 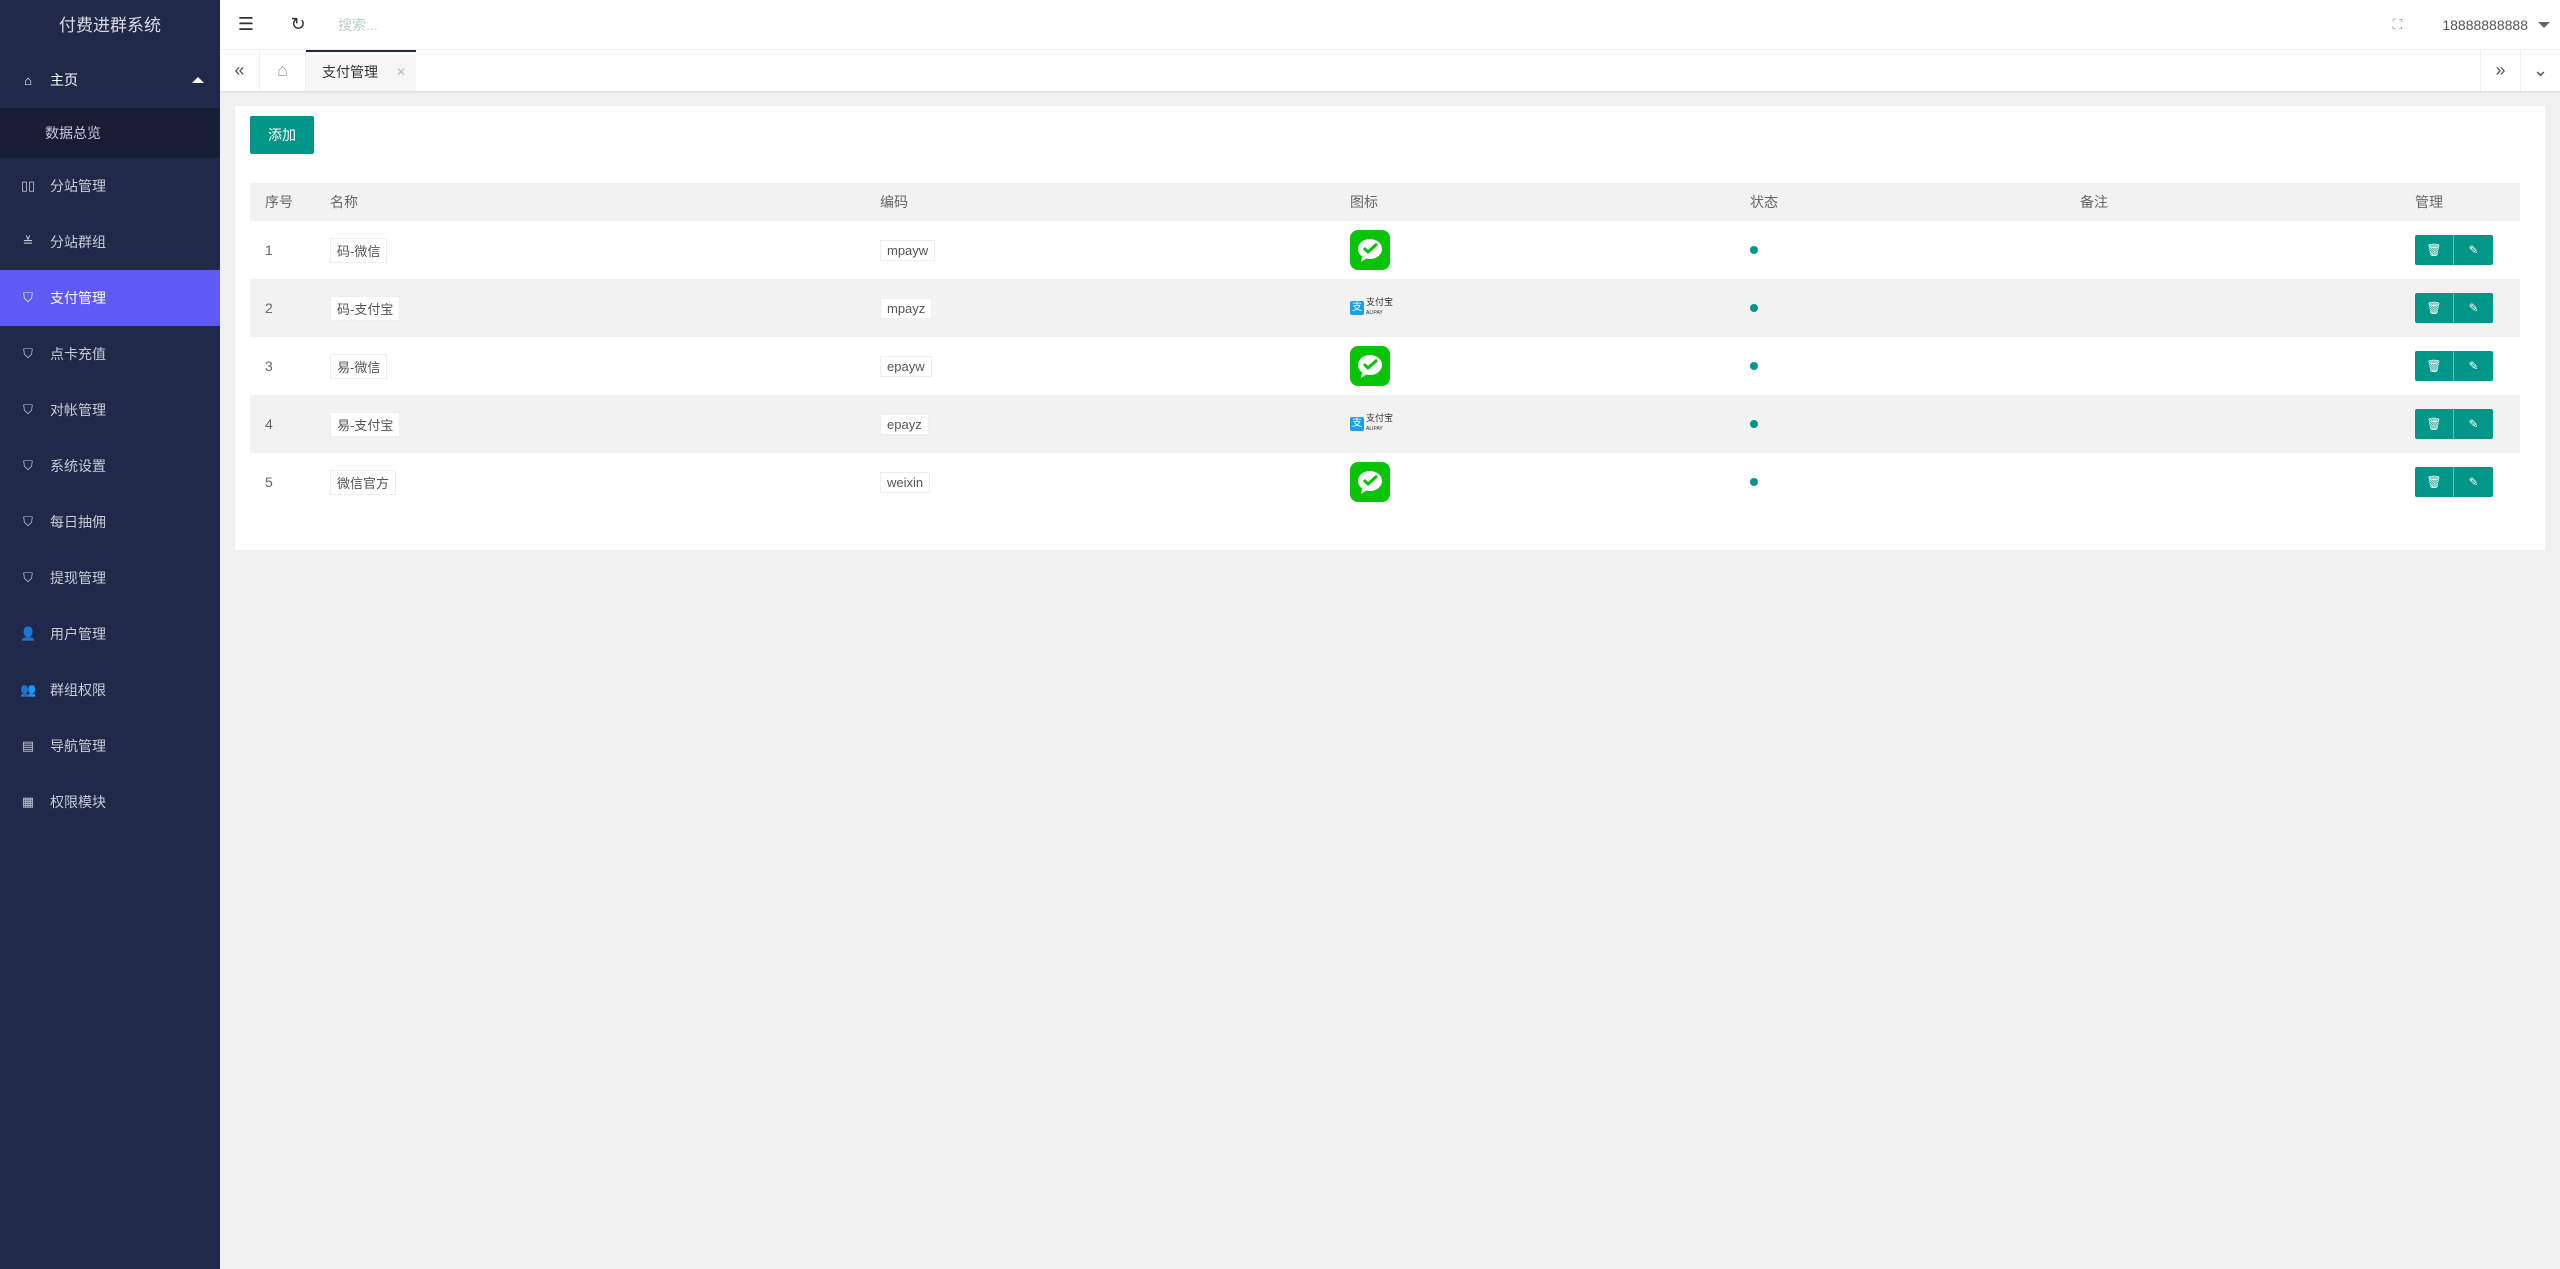 I want to click on row-name: 易-支付宝, so click(x=365, y=424).